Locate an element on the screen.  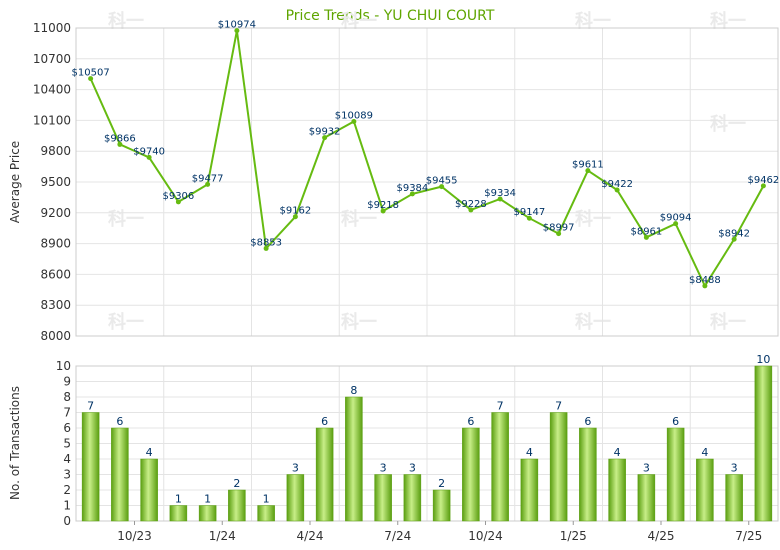
transactions-y-tick-label: 7 is located at coordinates (67, 413).